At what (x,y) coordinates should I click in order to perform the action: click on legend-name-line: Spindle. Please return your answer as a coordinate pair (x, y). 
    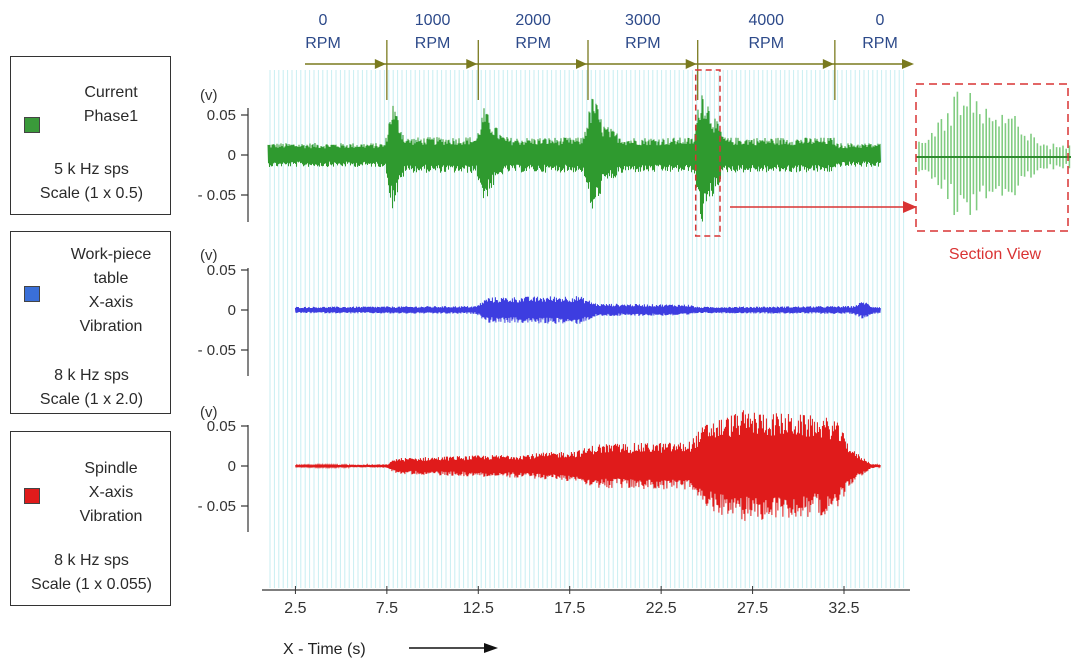
    Looking at the image, I should click on (111, 468).